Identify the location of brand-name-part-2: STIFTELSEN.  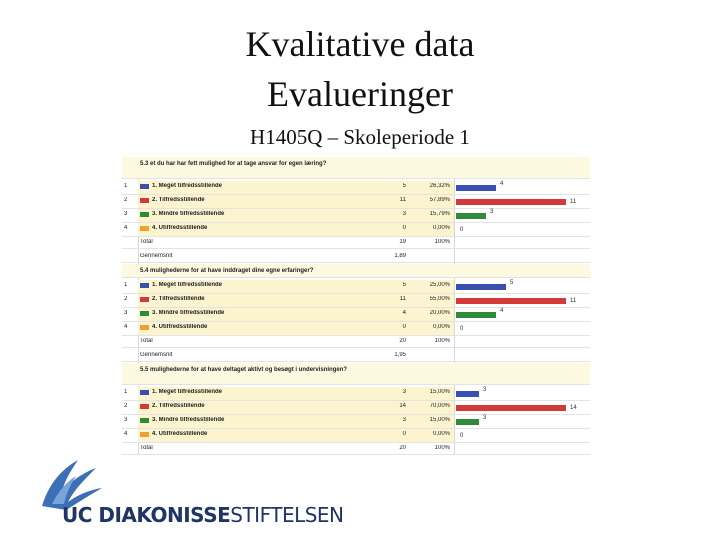
(287, 515).